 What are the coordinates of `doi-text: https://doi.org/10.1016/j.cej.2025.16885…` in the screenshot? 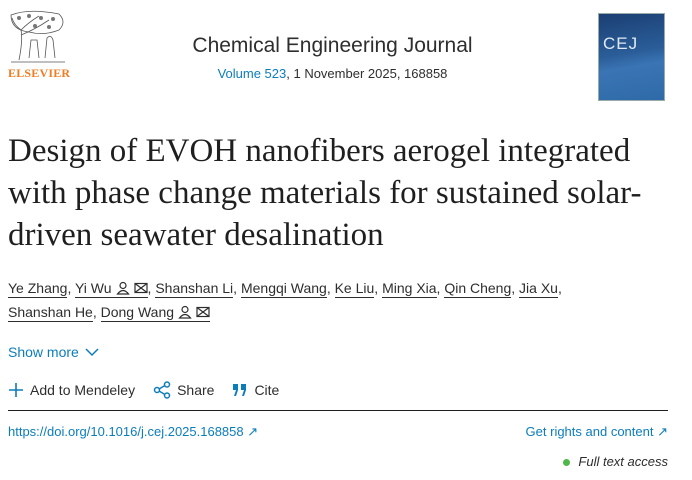 It's located at (126, 431).